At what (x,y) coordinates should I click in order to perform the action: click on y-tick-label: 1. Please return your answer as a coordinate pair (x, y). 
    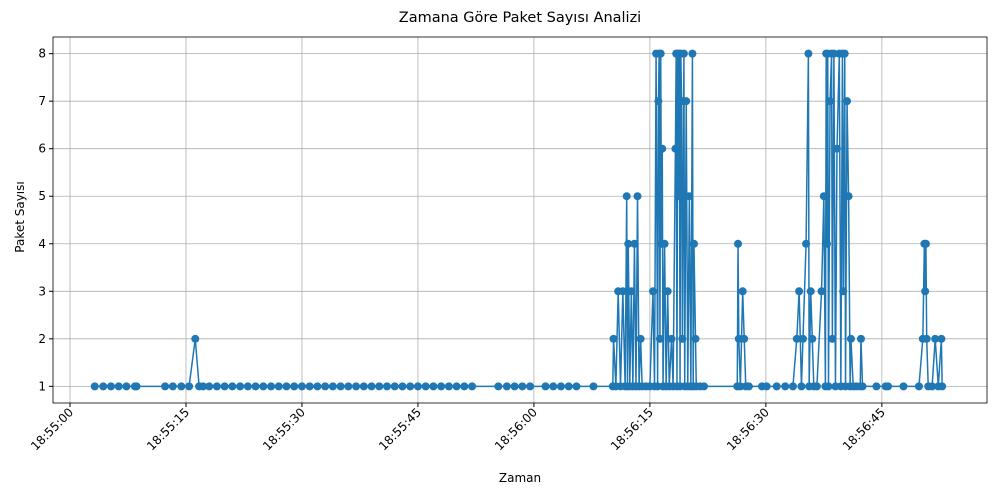
    Looking at the image, I should click on (42, 386).